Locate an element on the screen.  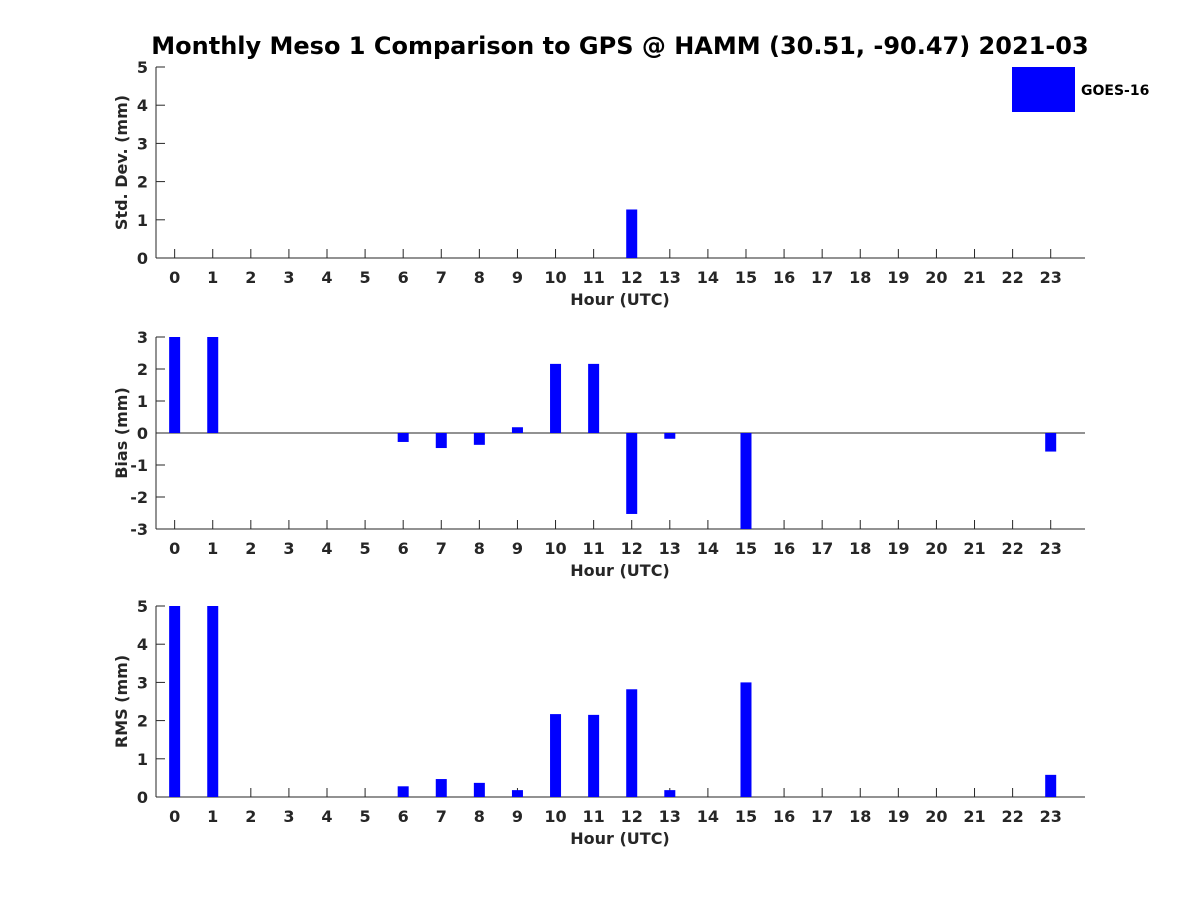
std-dev-x-tick-label: 1 is located at coordinates (212, 277).